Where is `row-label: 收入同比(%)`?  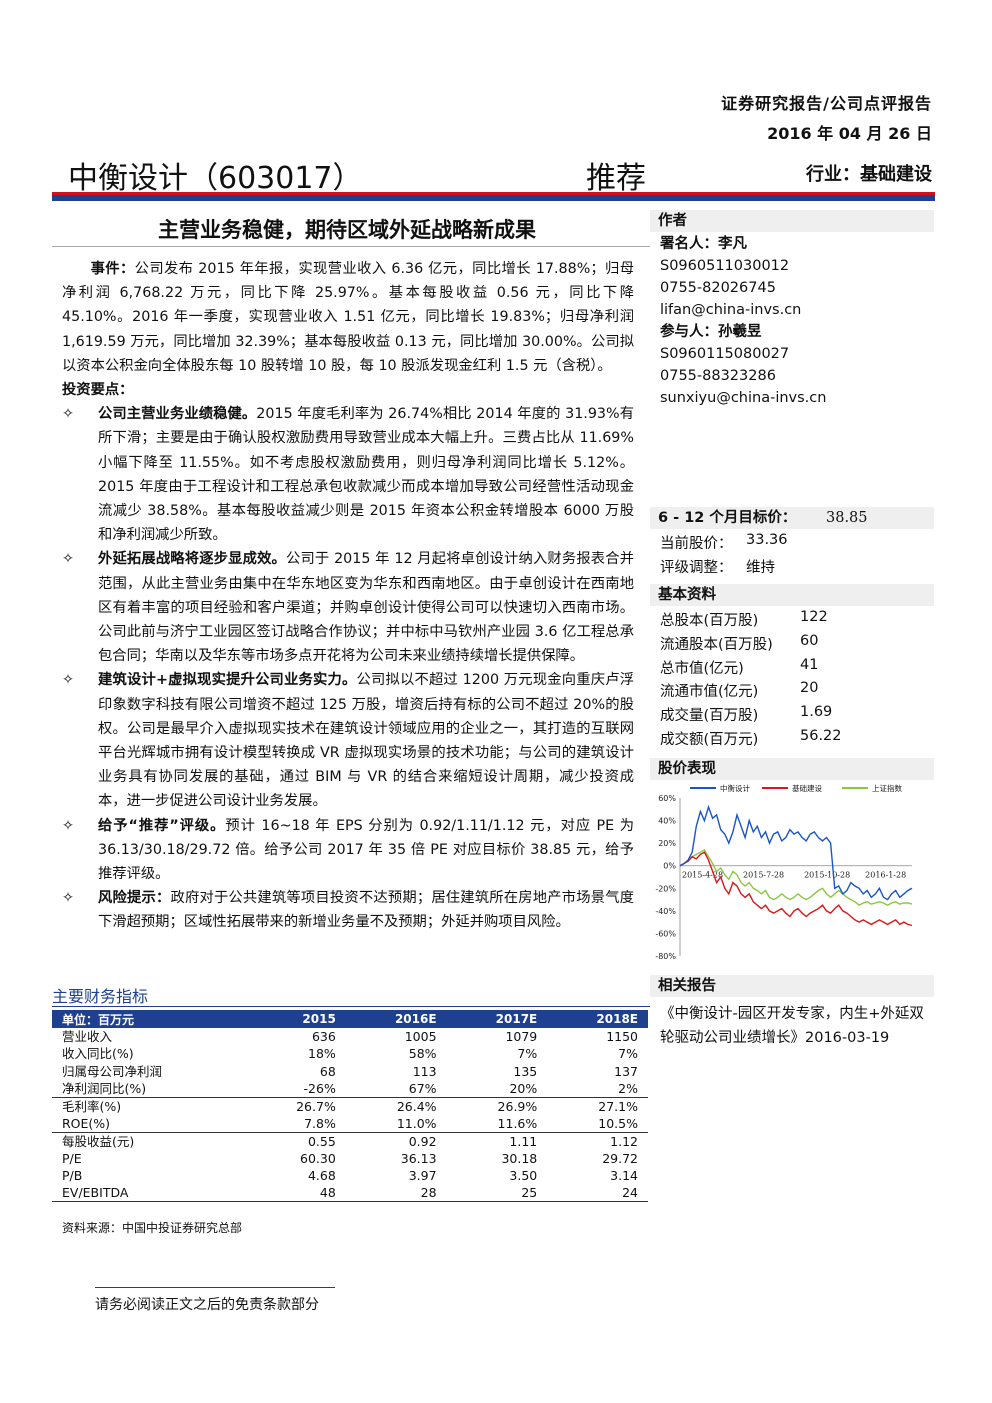
row-label: 收入同比(%) is located at coordinates (98, 1054).